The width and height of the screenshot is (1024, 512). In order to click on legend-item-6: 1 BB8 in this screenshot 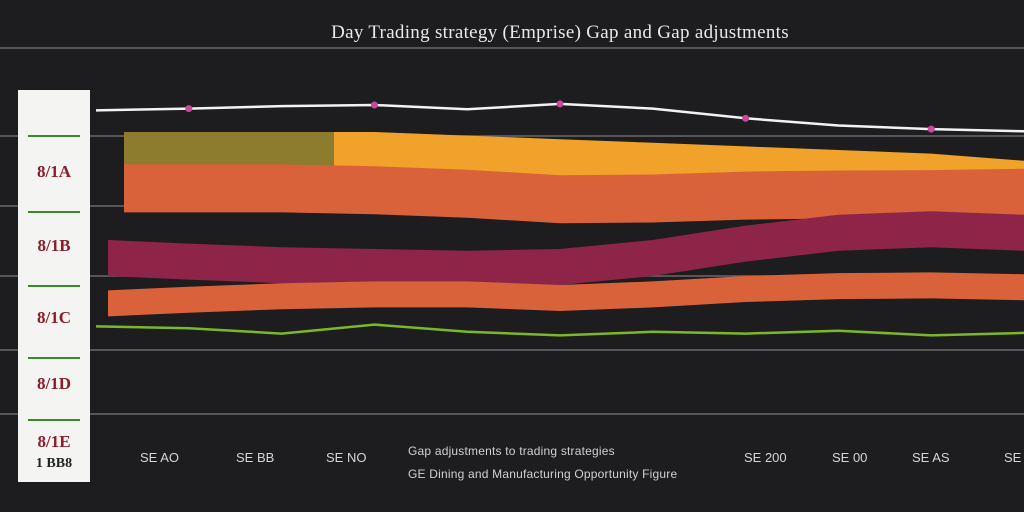, I will do `click(54, 463)`.